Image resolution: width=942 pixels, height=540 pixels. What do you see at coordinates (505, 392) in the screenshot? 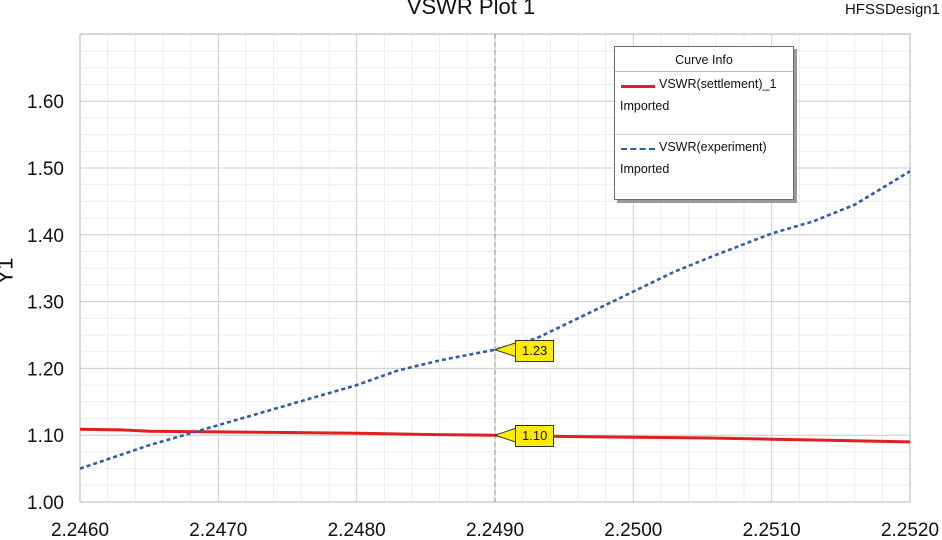
I see `marker-pointers` at bounding box center [505, 392].